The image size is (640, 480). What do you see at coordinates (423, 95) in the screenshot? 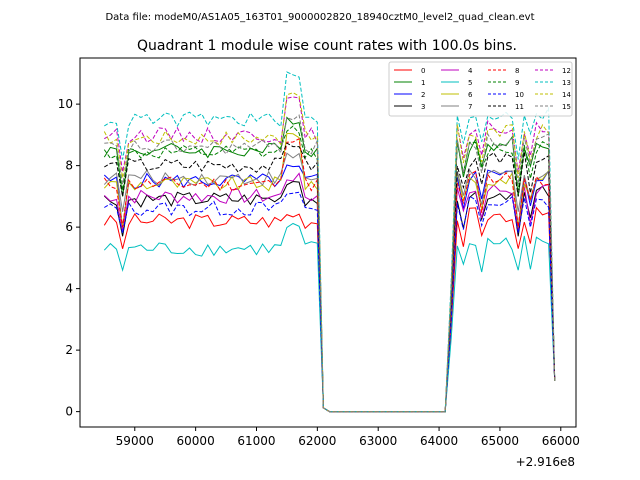
I see `legend-label-2: 2` at bounding box center [423, 95].